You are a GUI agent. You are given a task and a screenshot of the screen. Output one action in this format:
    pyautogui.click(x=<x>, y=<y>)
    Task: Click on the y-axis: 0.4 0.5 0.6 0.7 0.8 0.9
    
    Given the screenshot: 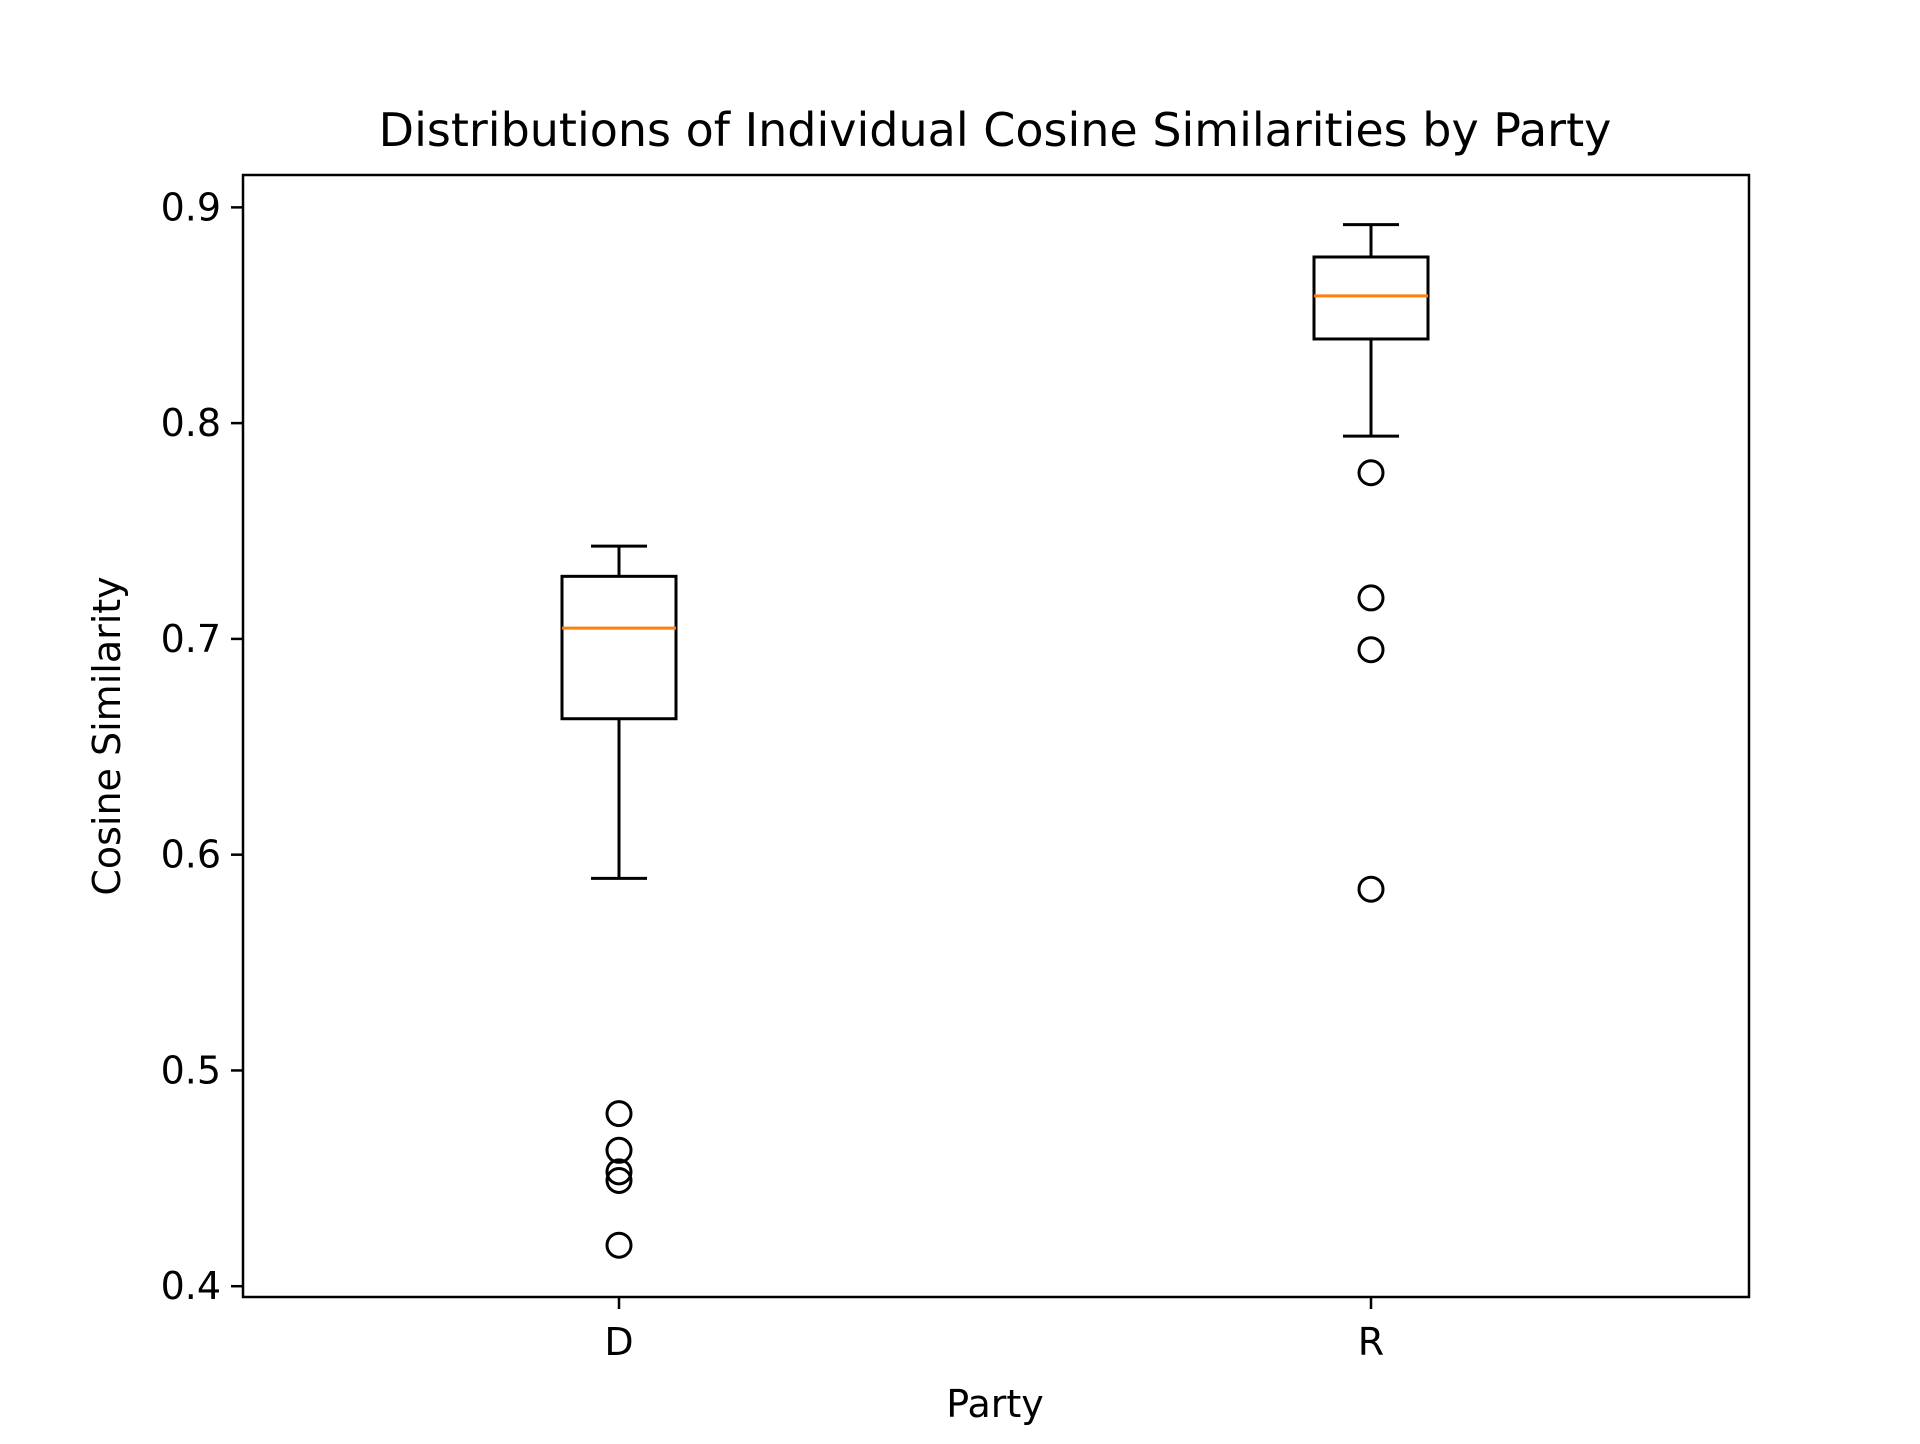 What is the action you would take?
    pyautogui.click(x=202, y=746)
    